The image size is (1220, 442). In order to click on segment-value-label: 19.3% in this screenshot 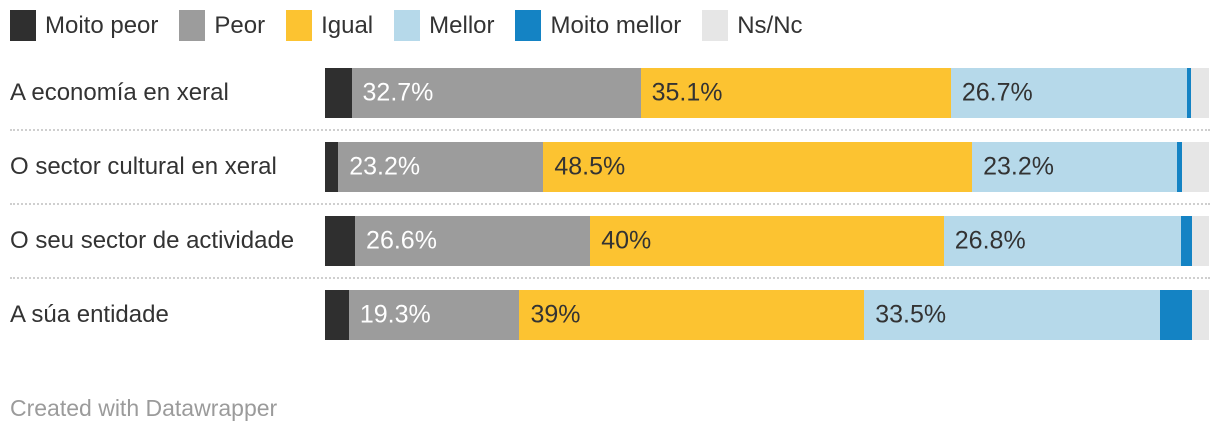, I will do `click(395, 314)`.